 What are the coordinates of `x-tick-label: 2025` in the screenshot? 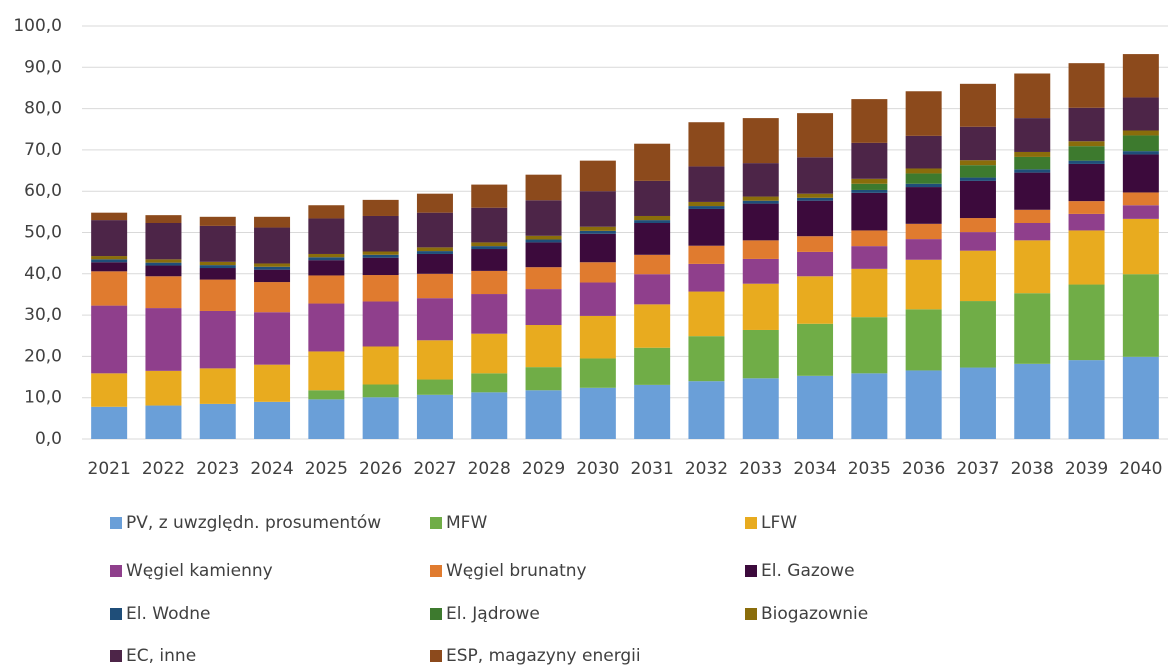 It's located at (326, 469).